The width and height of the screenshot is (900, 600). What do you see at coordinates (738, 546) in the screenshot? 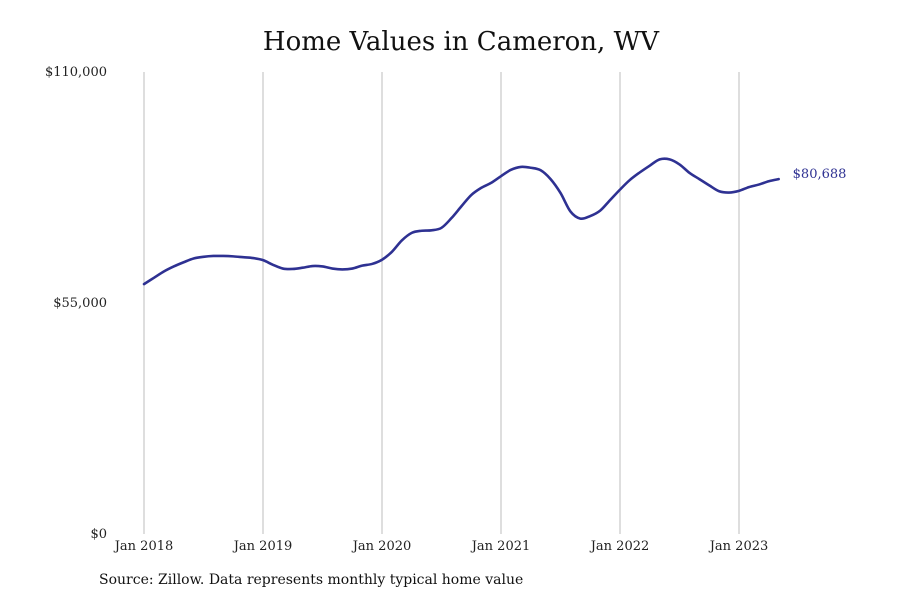
I see `x-tick-label: Jan 2023` at bounding box center [738, 546].